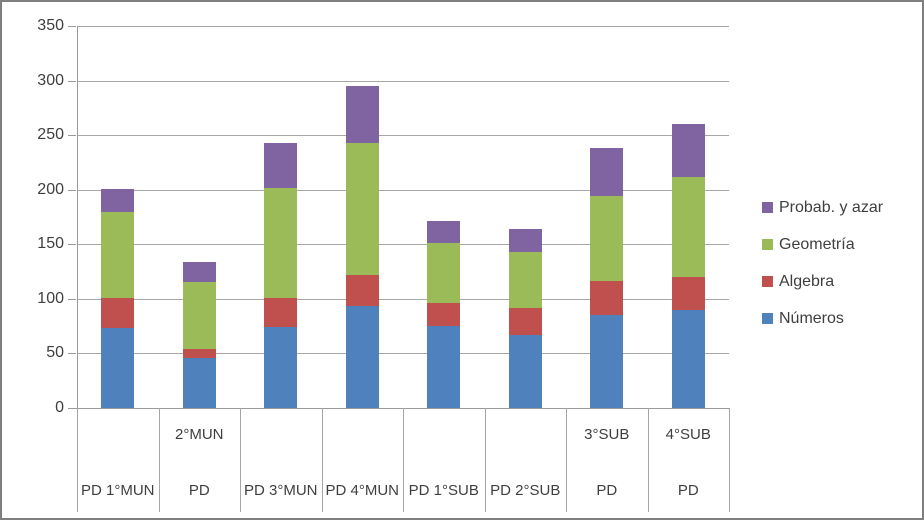 The height and width of the screenshot is (520, 924). Describe the element at coordinates (50, 189) in the screenshot. I see `y-tick-label: 200` at that location.